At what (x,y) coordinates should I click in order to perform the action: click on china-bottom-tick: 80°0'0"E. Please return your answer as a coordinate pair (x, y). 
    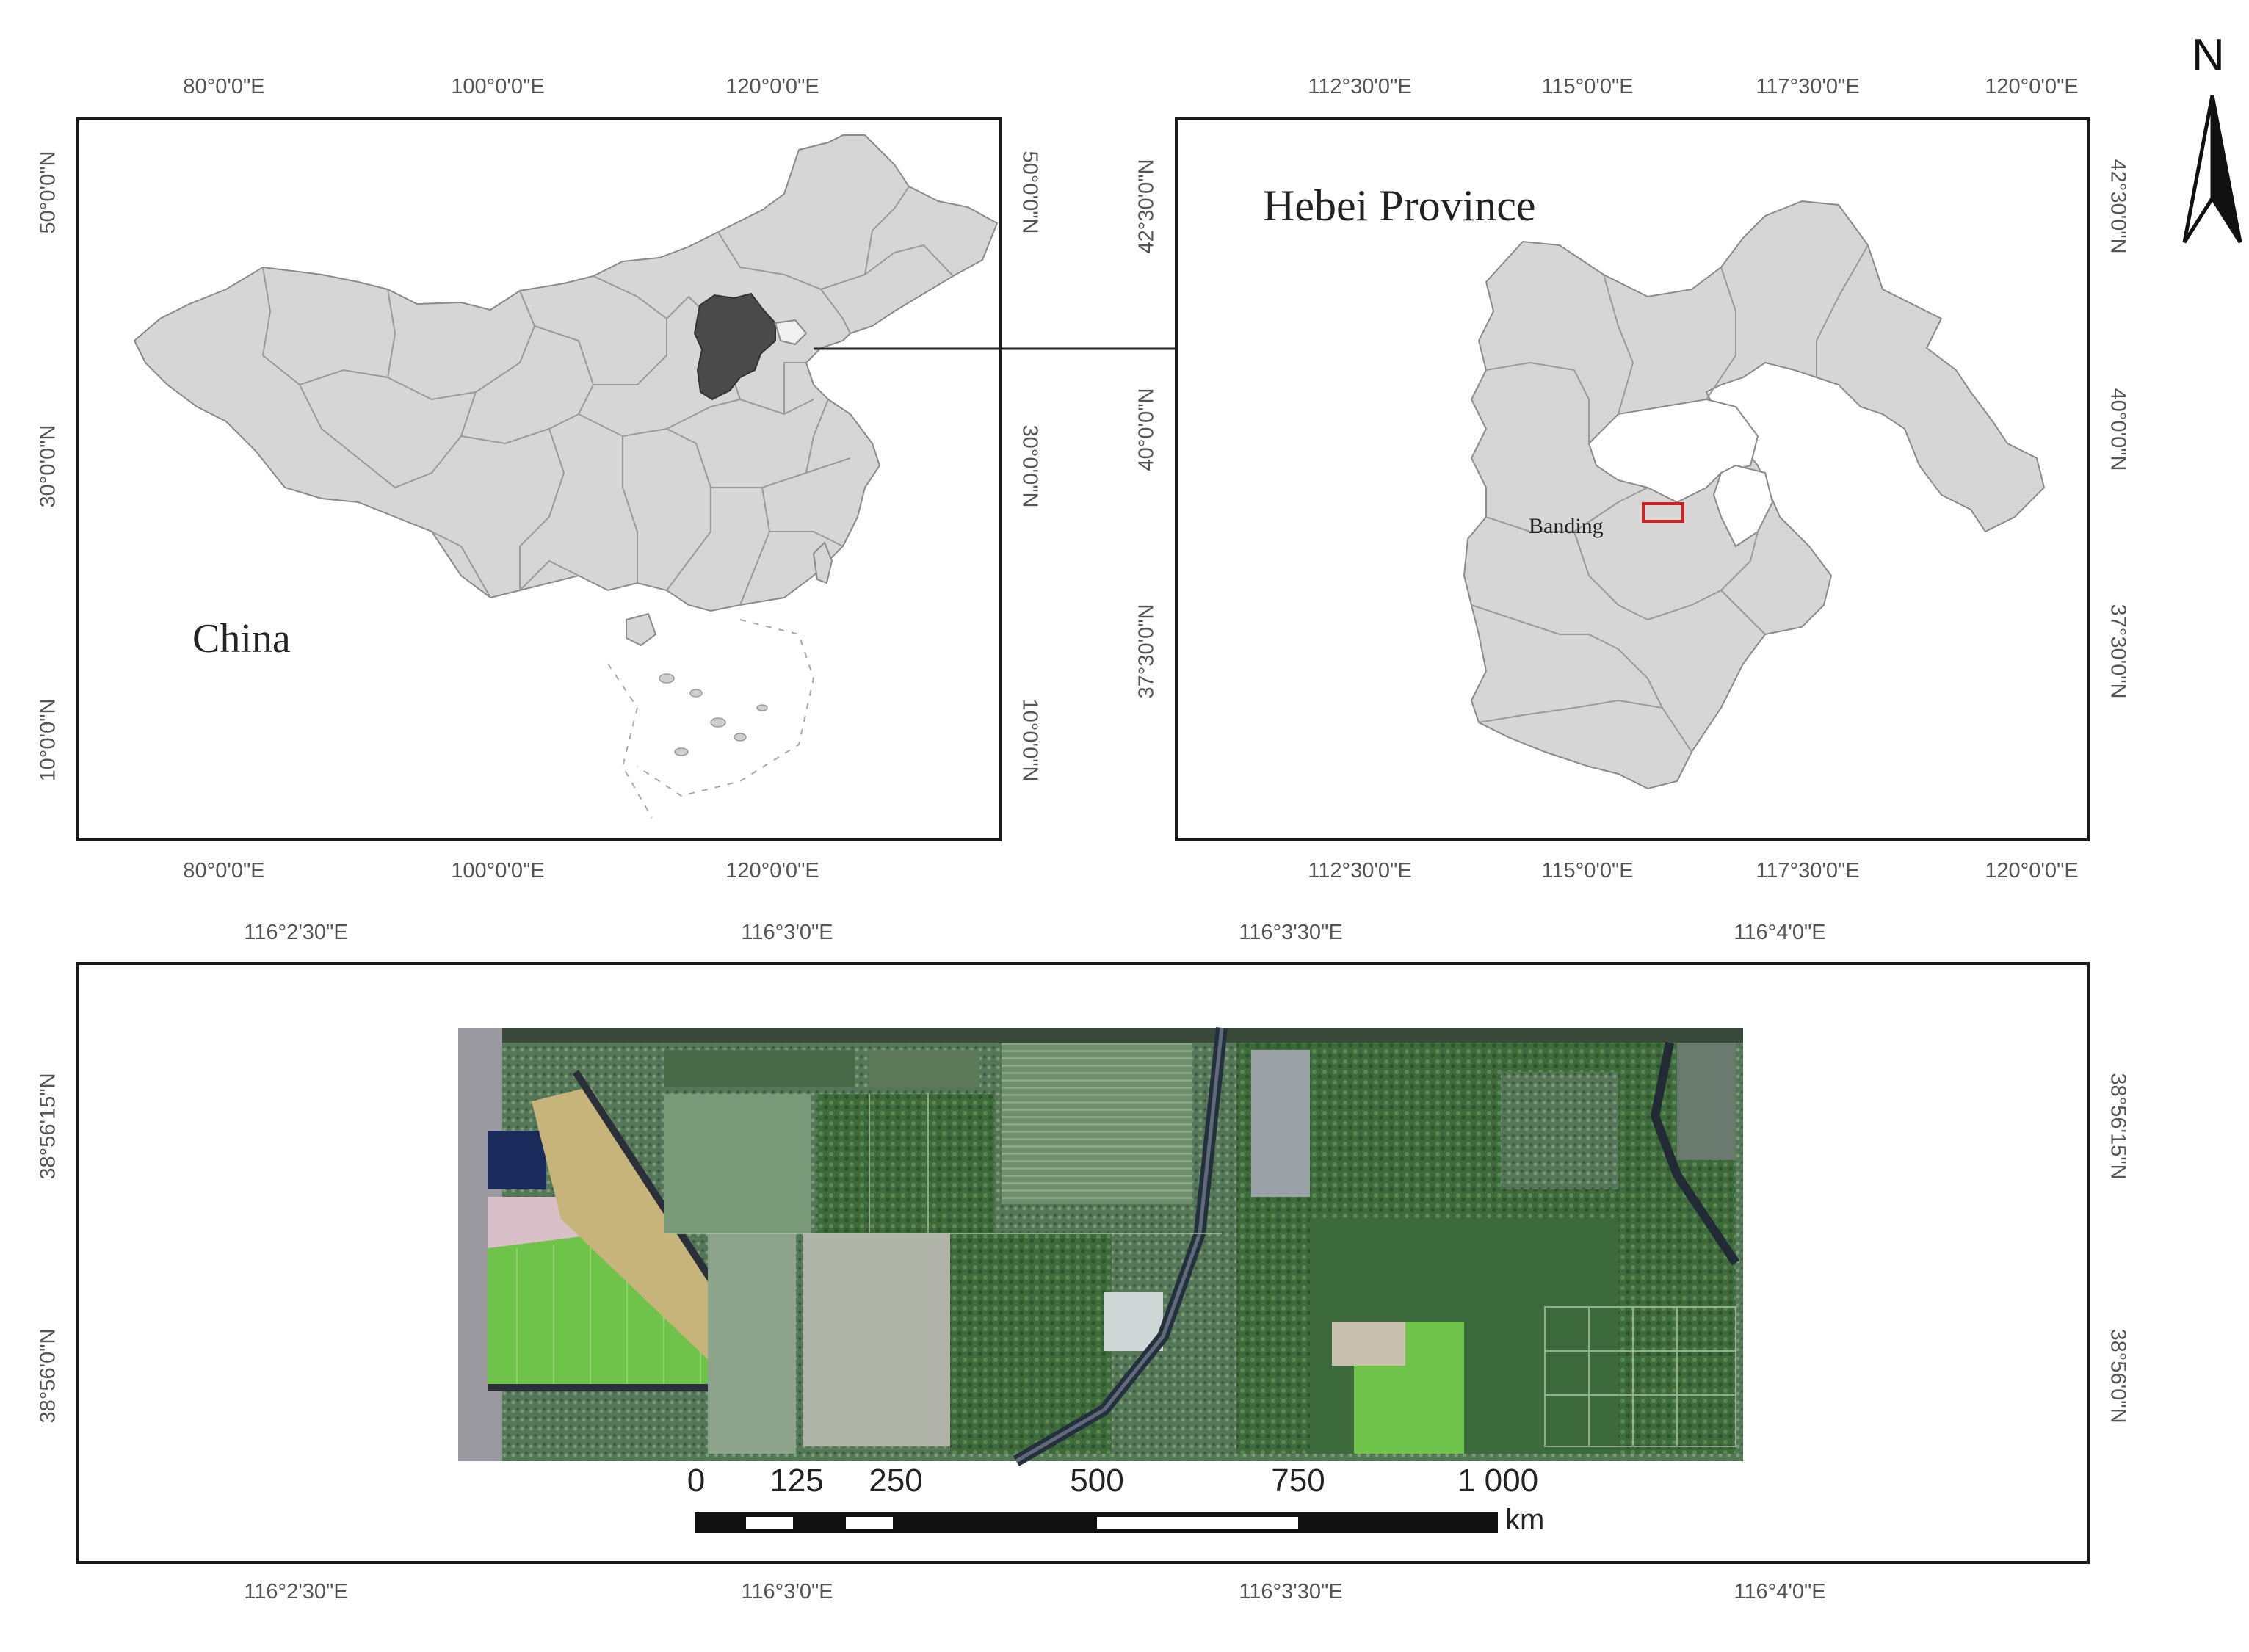
    Looking at the image, I should click on (224, 871).